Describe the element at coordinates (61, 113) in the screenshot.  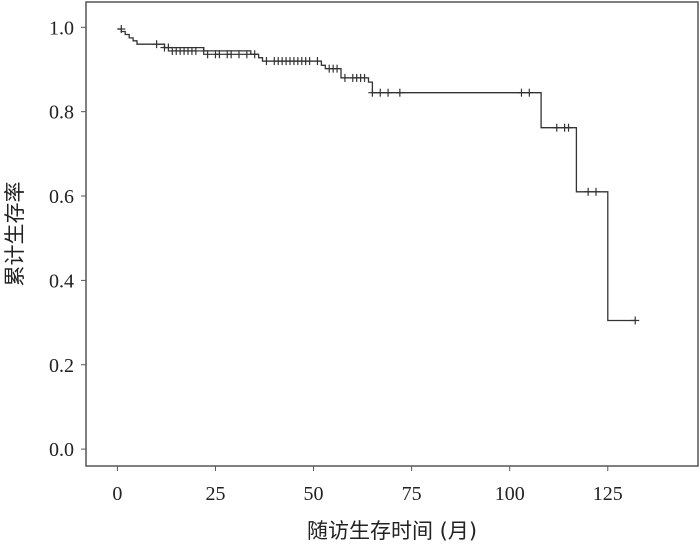
I see `y-tick-label: 0.8` at that location.